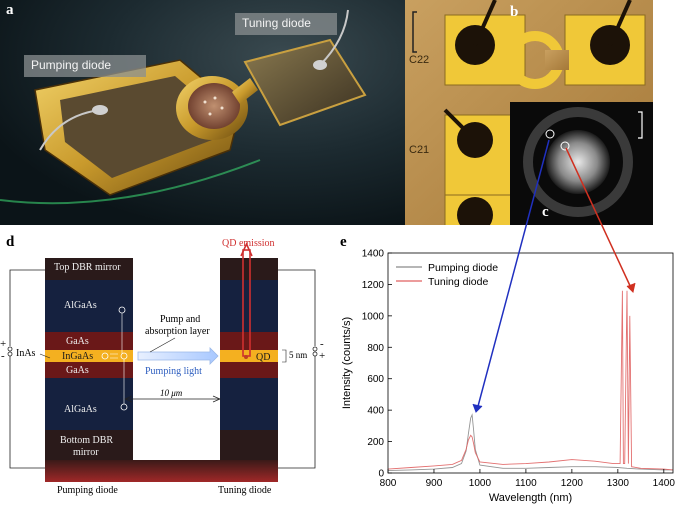 The image size is (685, 508). Describe the element at coordinates (375, 411) in the screenshot. I see `y-tick-label: 400` at that location.